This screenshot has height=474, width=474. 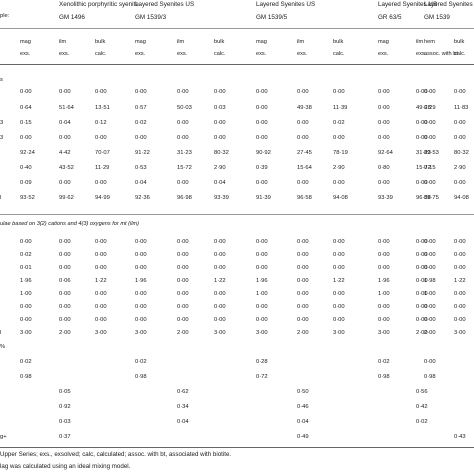 I want to click on table-cell: 2·00, so click(x=430, y=333).